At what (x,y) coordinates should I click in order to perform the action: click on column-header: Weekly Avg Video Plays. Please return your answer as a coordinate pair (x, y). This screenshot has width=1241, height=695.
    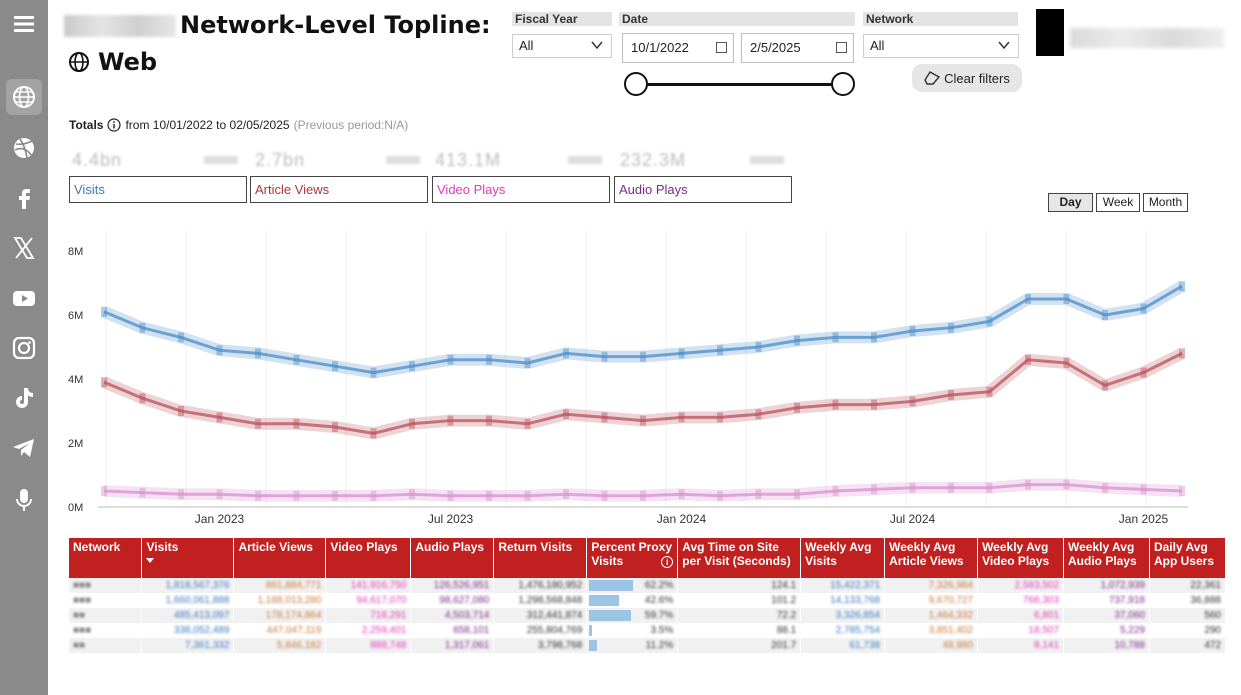
    Looking at the image, I should click on (1021, 558).